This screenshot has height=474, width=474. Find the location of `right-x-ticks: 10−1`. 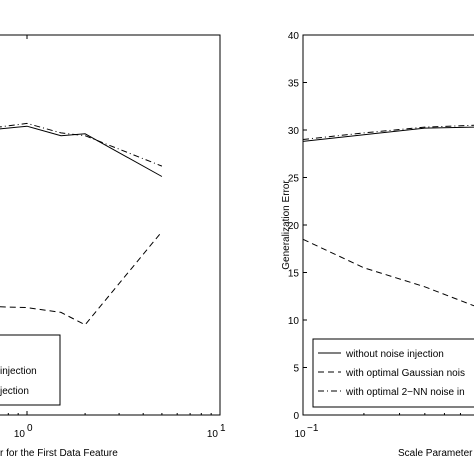

right-x-ticks: 10−1 is located at coordinates (377, 426).